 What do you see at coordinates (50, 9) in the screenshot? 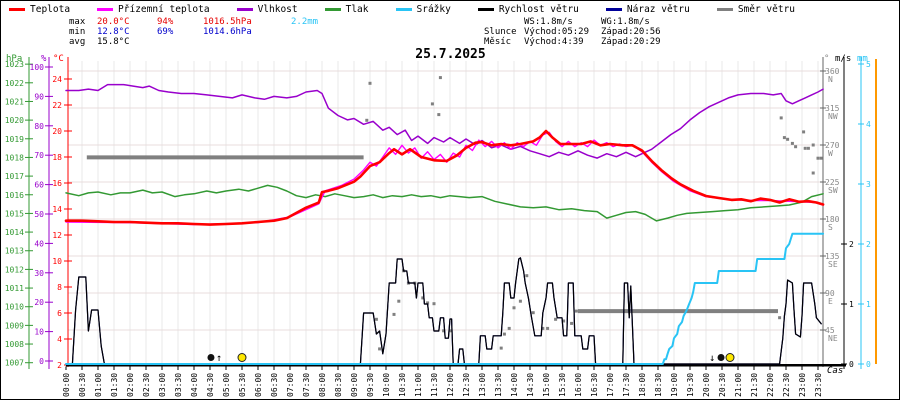
I see `legend-label: Teplota` at bounding box center [50, 9].